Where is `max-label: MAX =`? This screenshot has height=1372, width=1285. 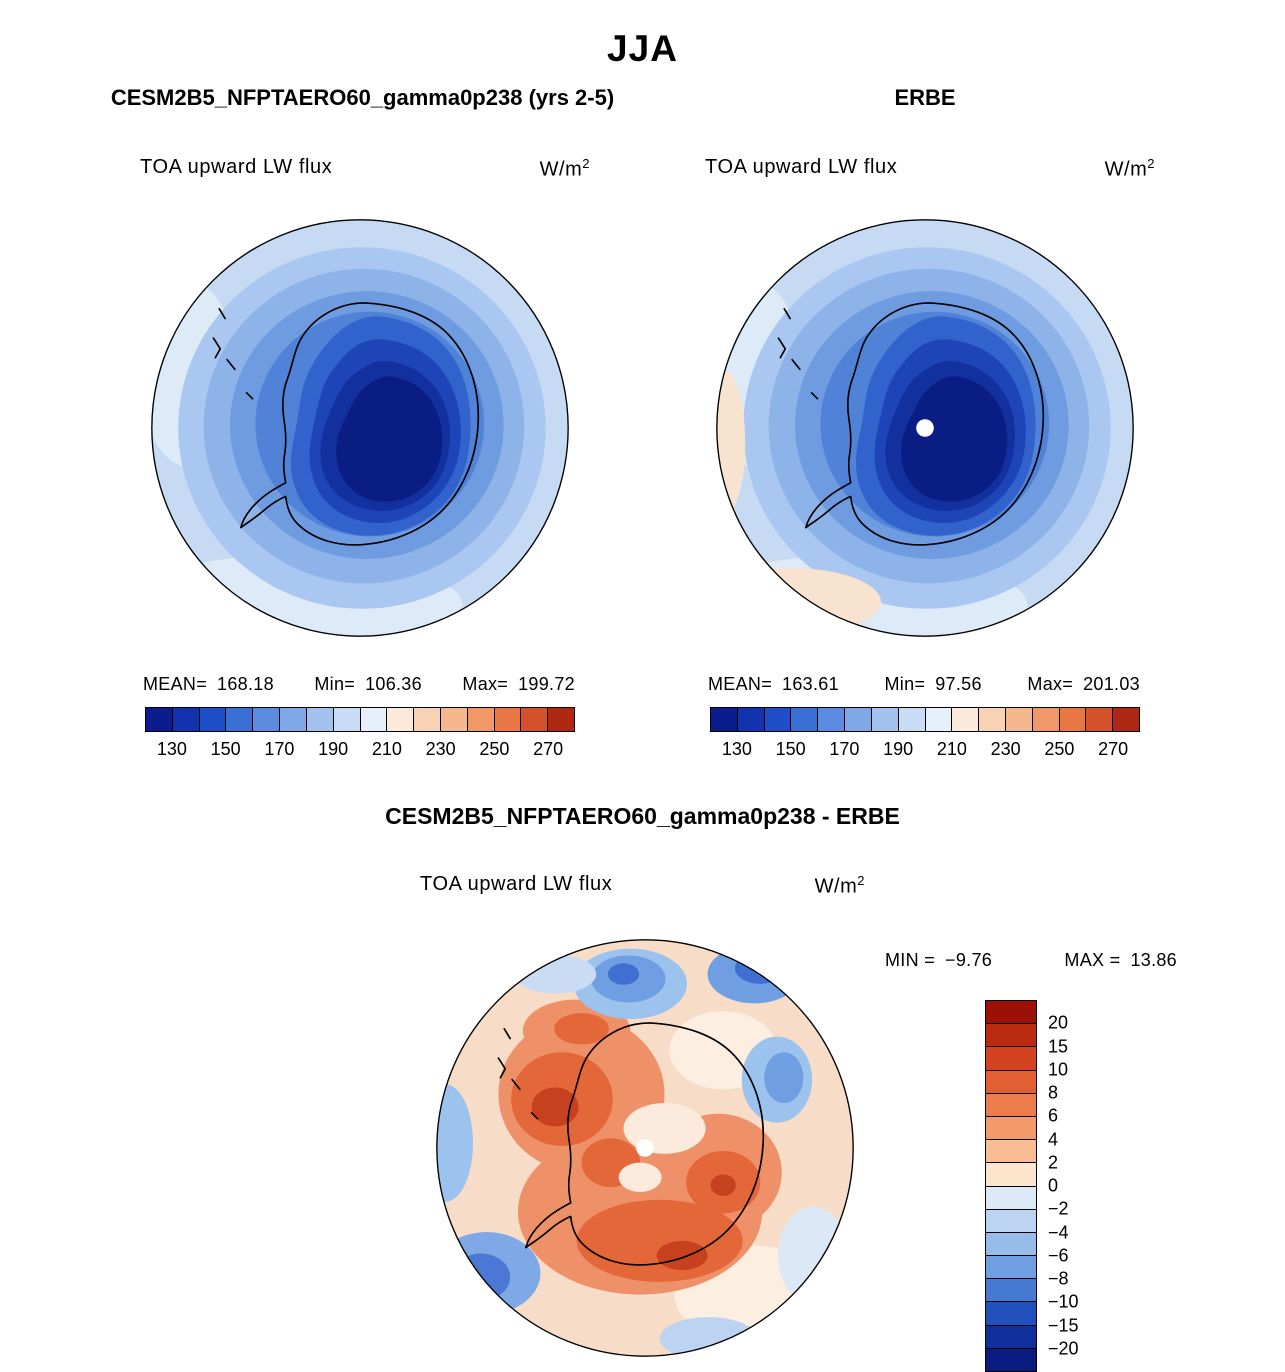
max-label: MAX = is located at coordinates (1092, 960).